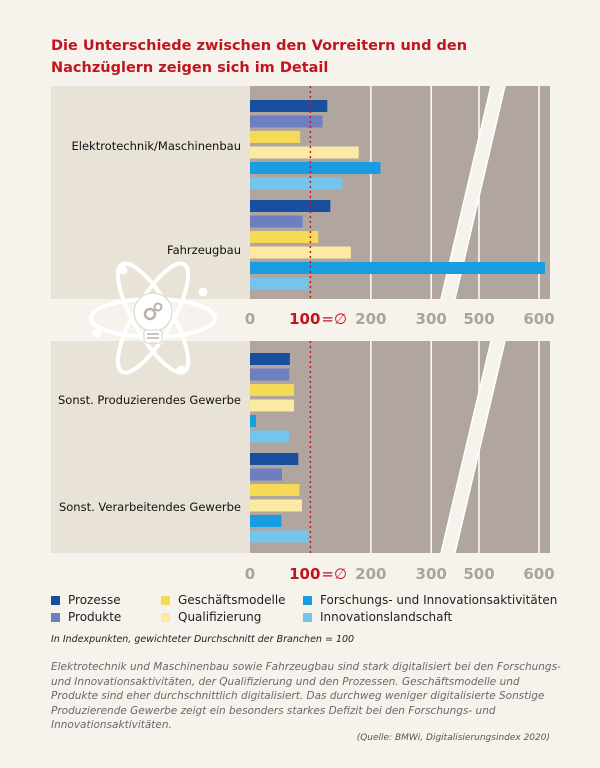 This screenshot has width=600, height=768. I want to click on legend-item-forschung: Forschungs- und Innovationsaktivitäten, so click(430, 600).